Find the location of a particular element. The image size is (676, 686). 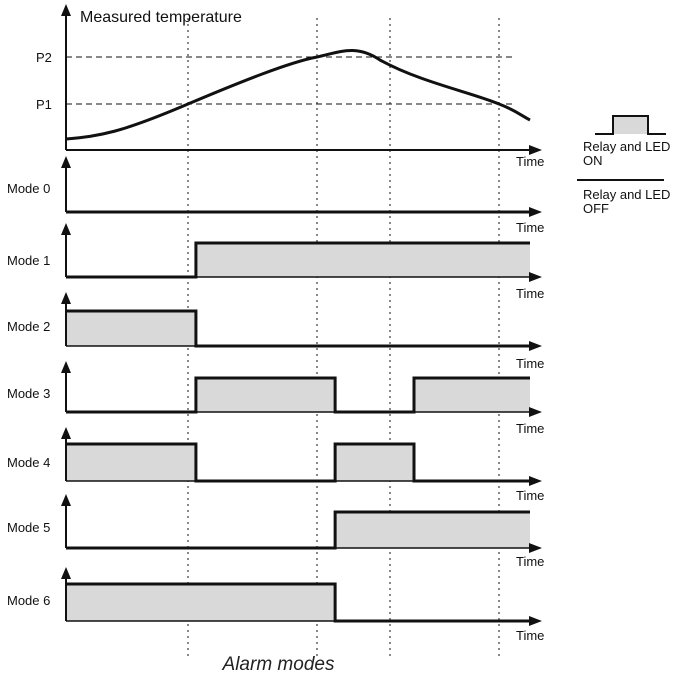

mode-1-signal is located at coordinates (298, 260).